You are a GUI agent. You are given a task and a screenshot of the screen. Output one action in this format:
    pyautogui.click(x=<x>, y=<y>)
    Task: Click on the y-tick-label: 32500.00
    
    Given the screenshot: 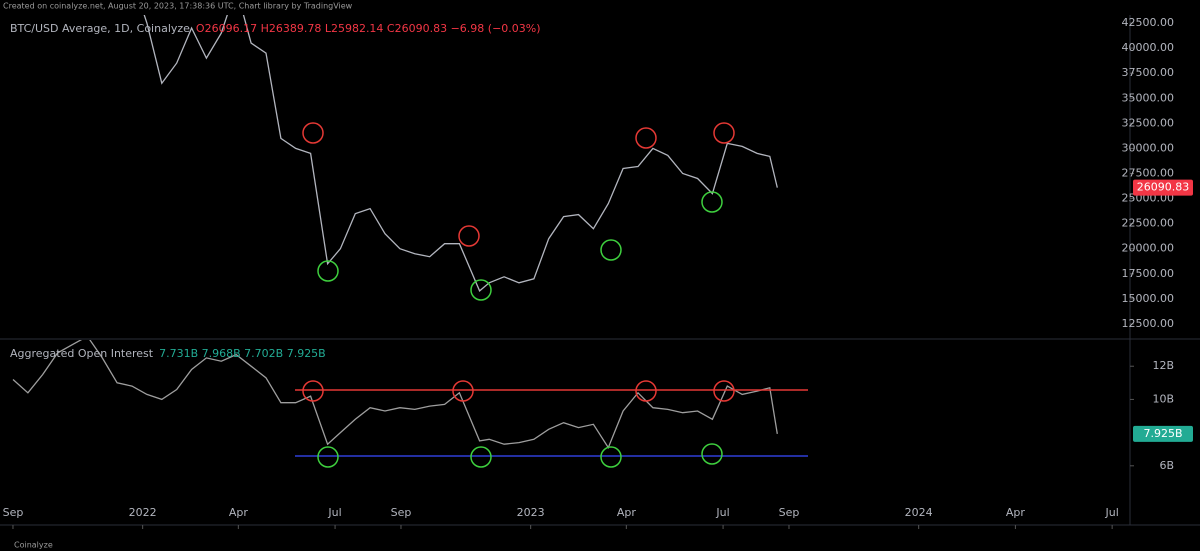 What is the action you would take?
    pyautogui.click(x=1148, y=122)
    